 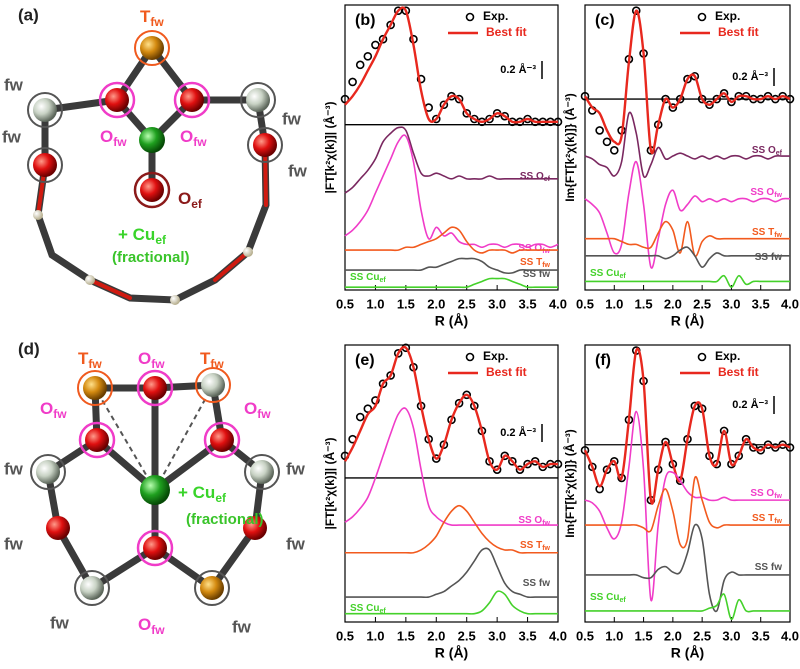 What do you see at coordinates (161, 240) in the screenshot?
I see `shape: ef` at bounding box center [161, 240].